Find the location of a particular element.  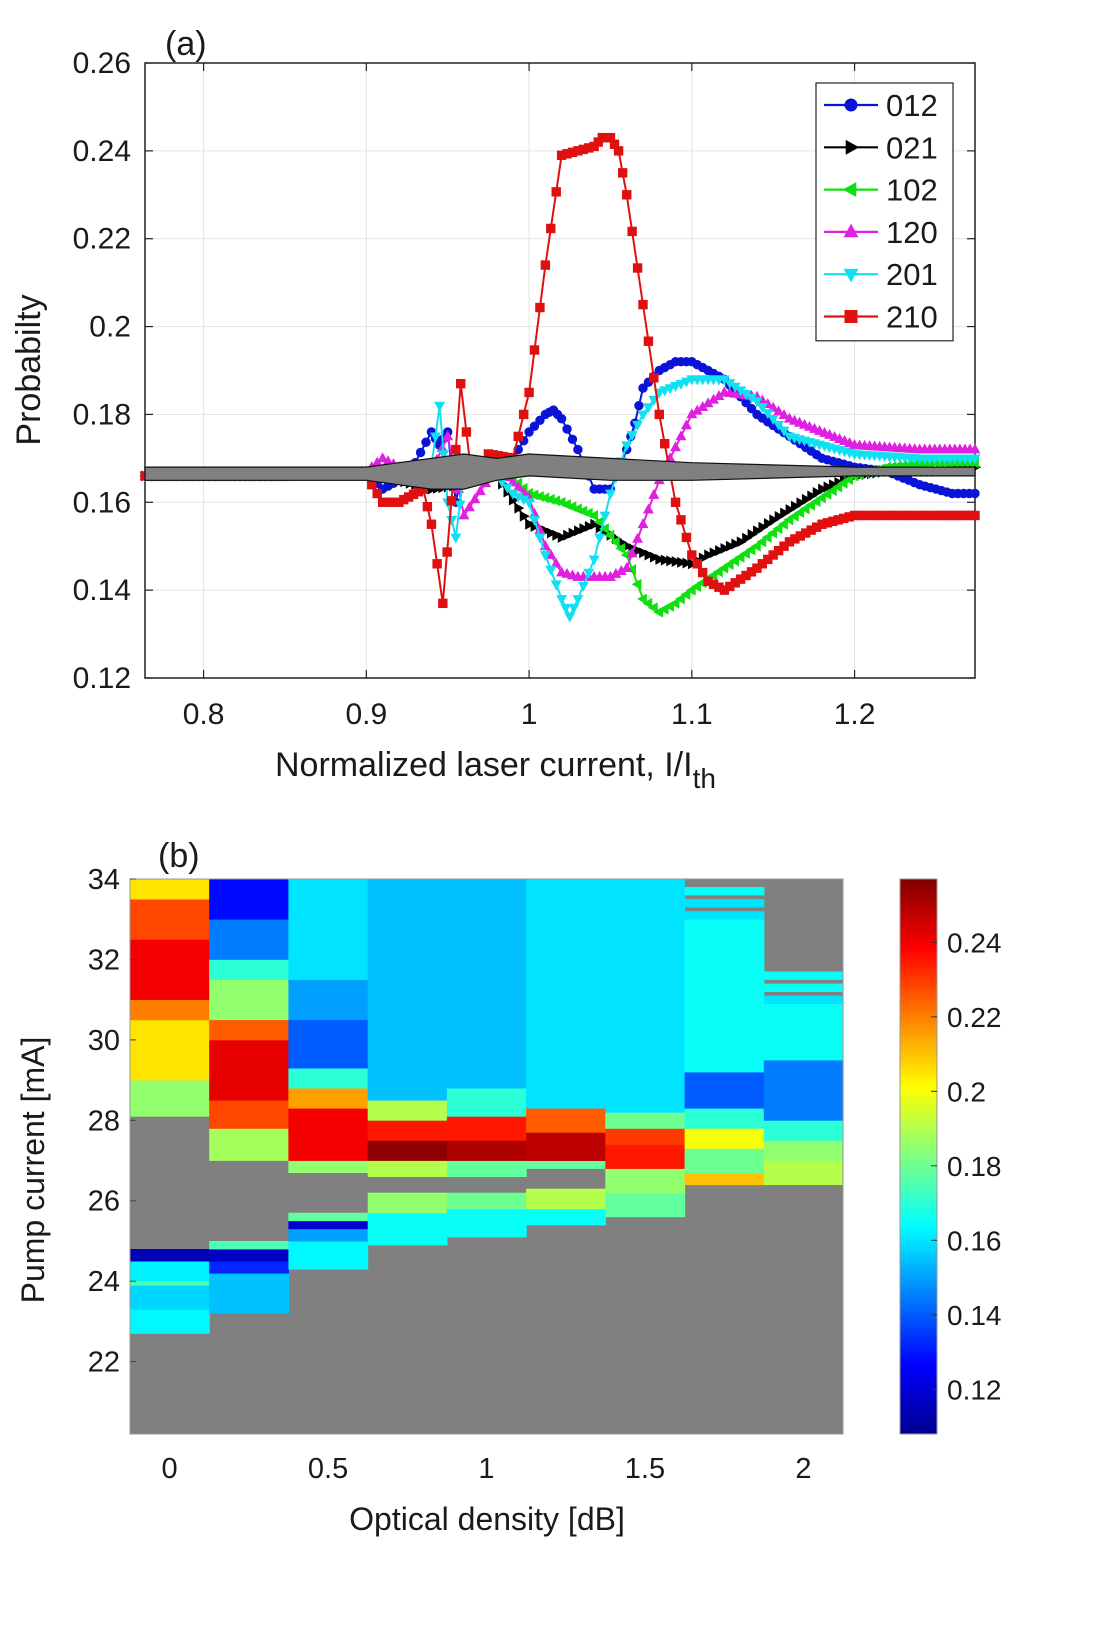

legend-item-021: 021 is located at coordinates (881, 147).